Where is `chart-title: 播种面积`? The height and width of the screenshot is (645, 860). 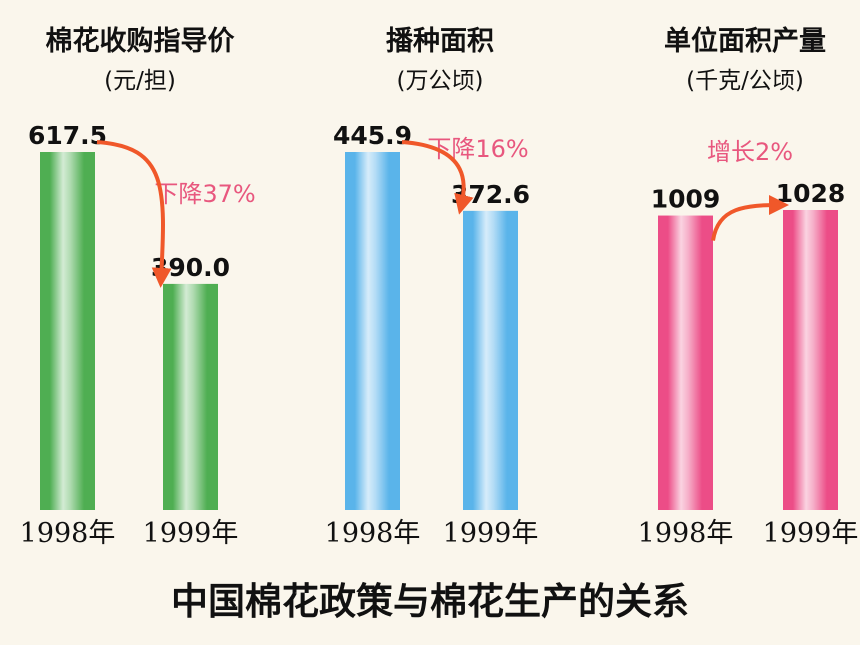 chart-title: 播种面积 is located at coordinates (440, 41).